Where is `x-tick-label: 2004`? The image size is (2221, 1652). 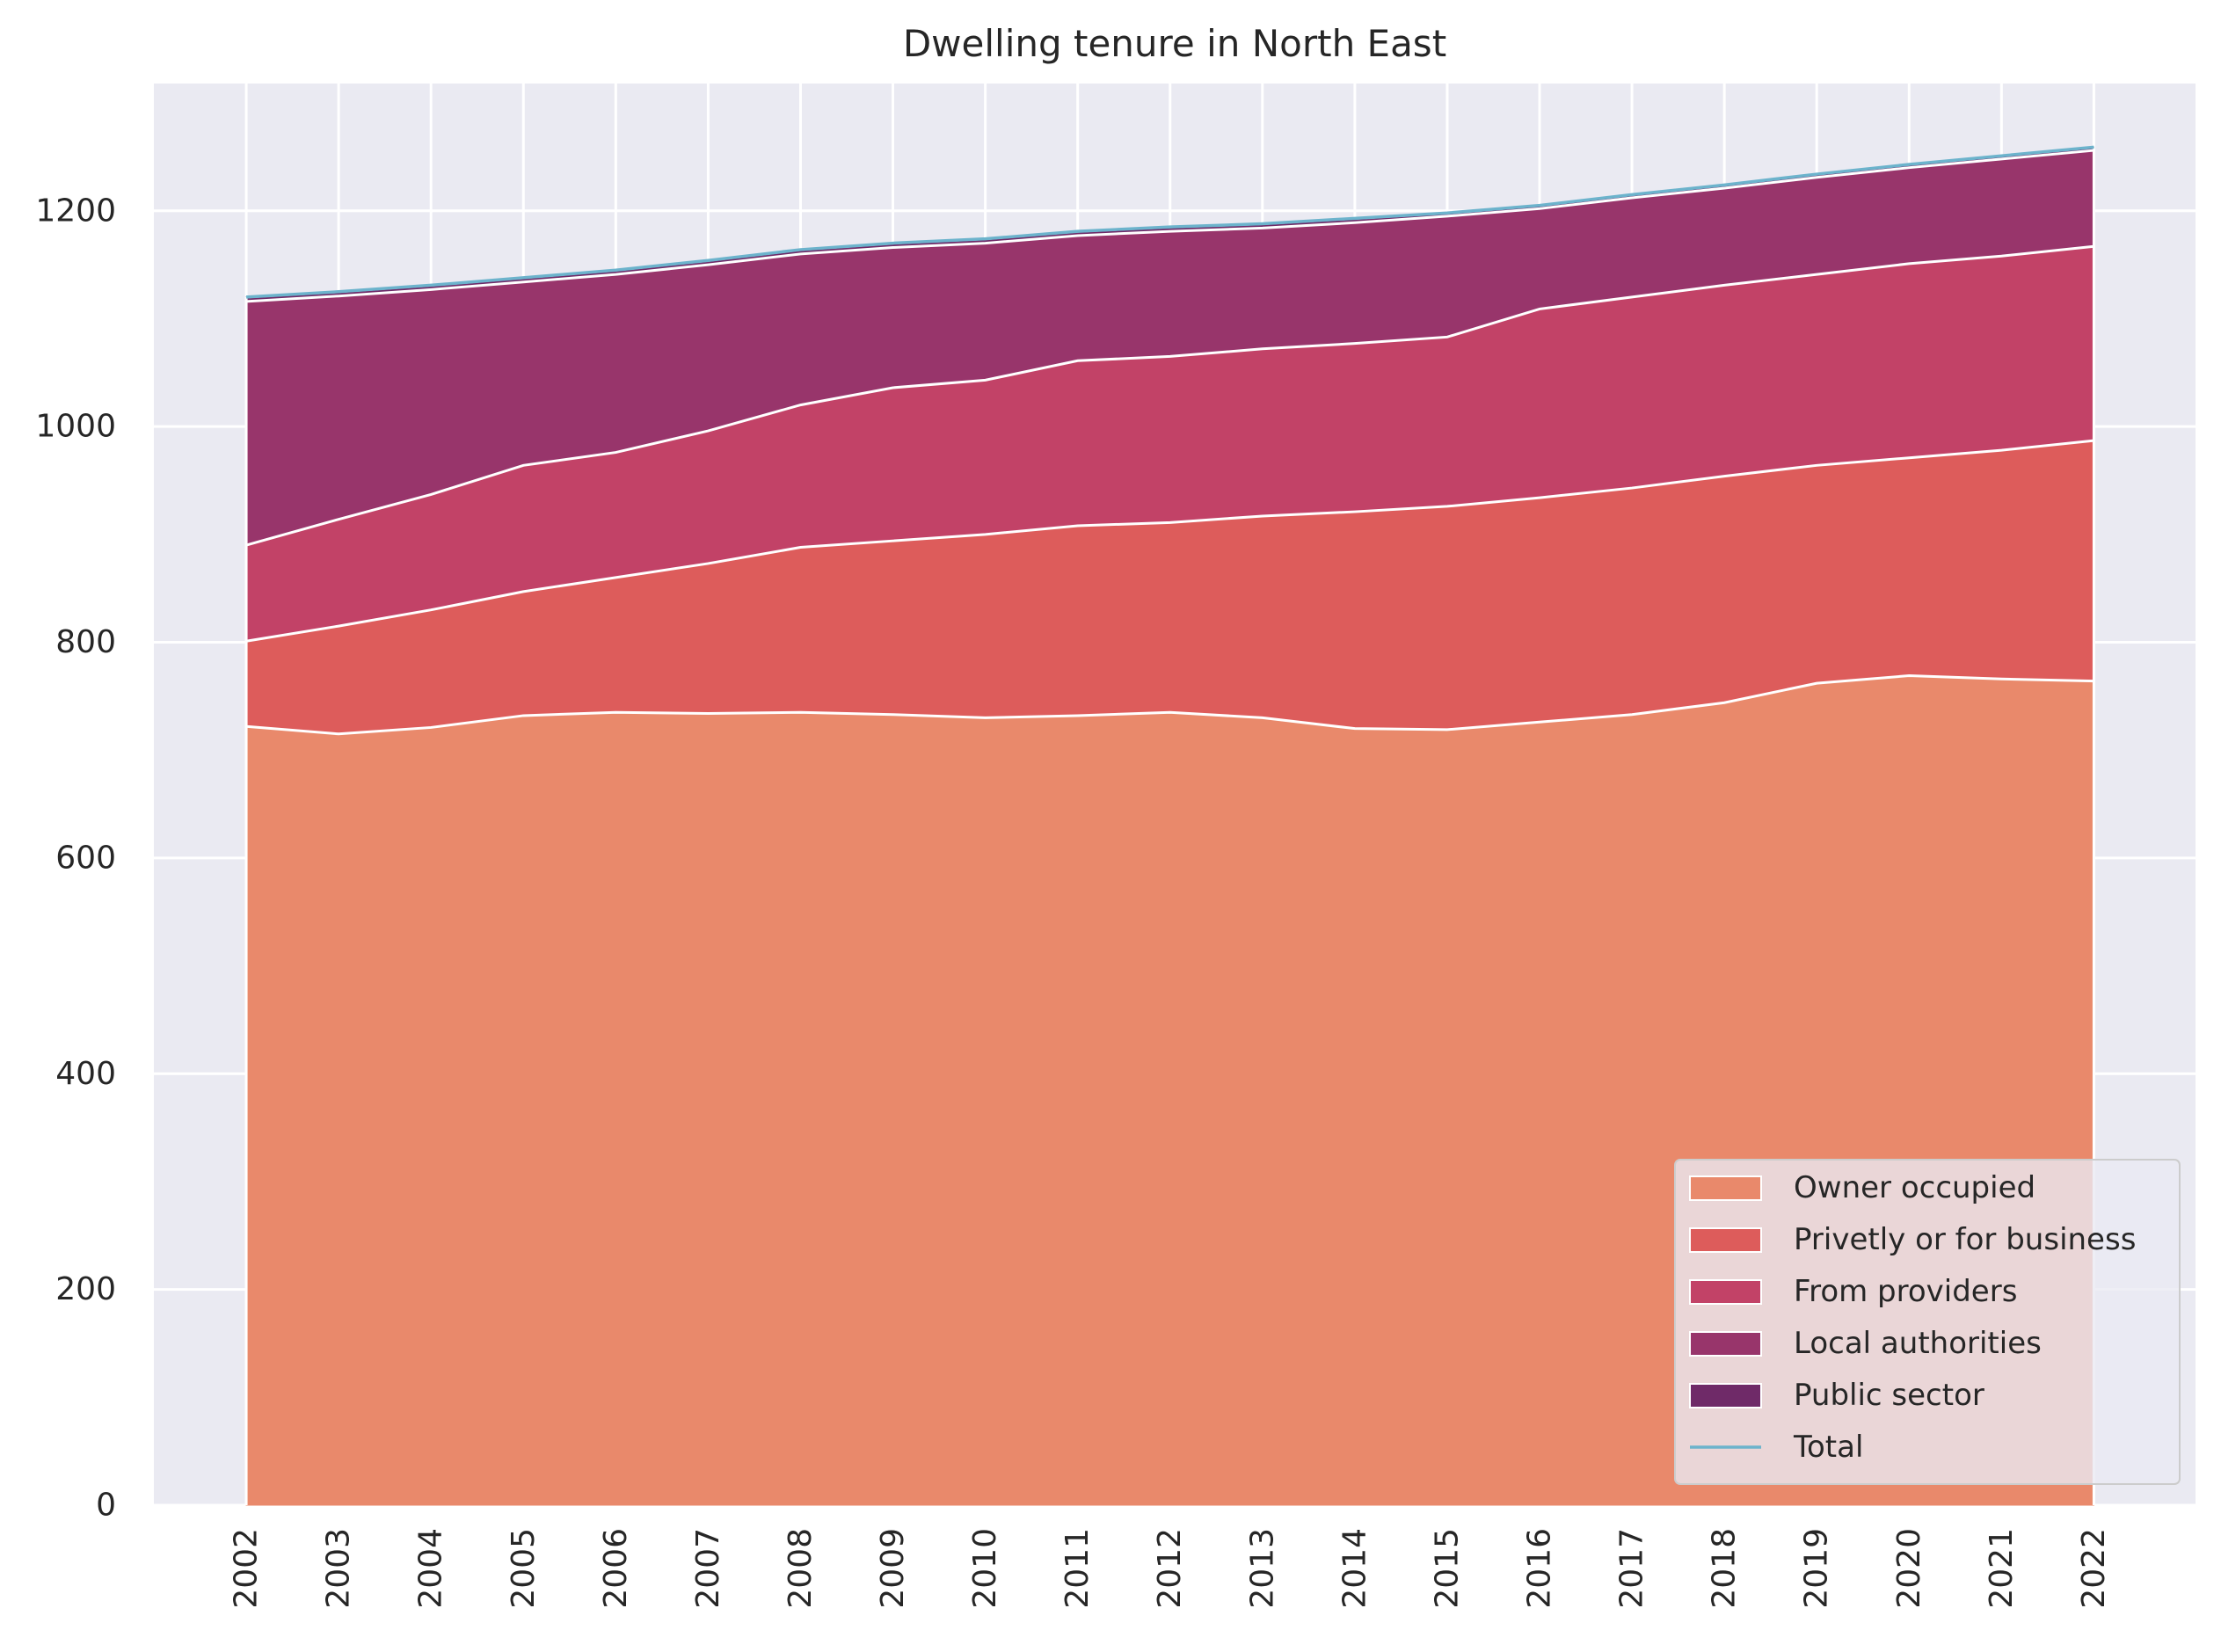 x-tick-label: 2004 is located at coordinates (431, 1568).